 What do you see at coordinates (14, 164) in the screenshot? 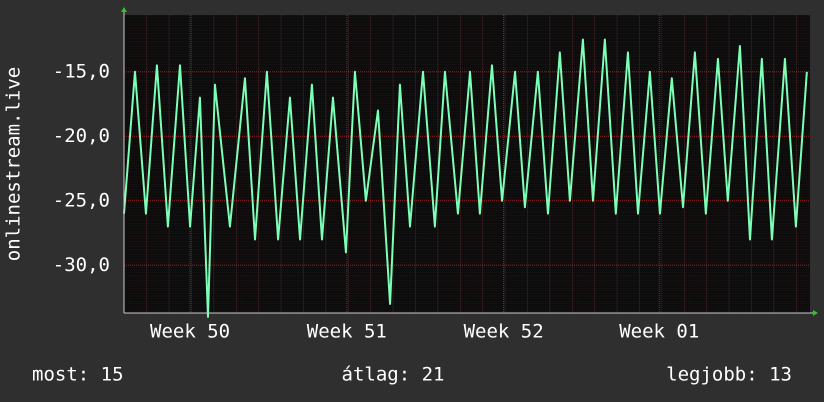
I see `y-axis-label: onlinestream.live` at bounding box center [14, 164].